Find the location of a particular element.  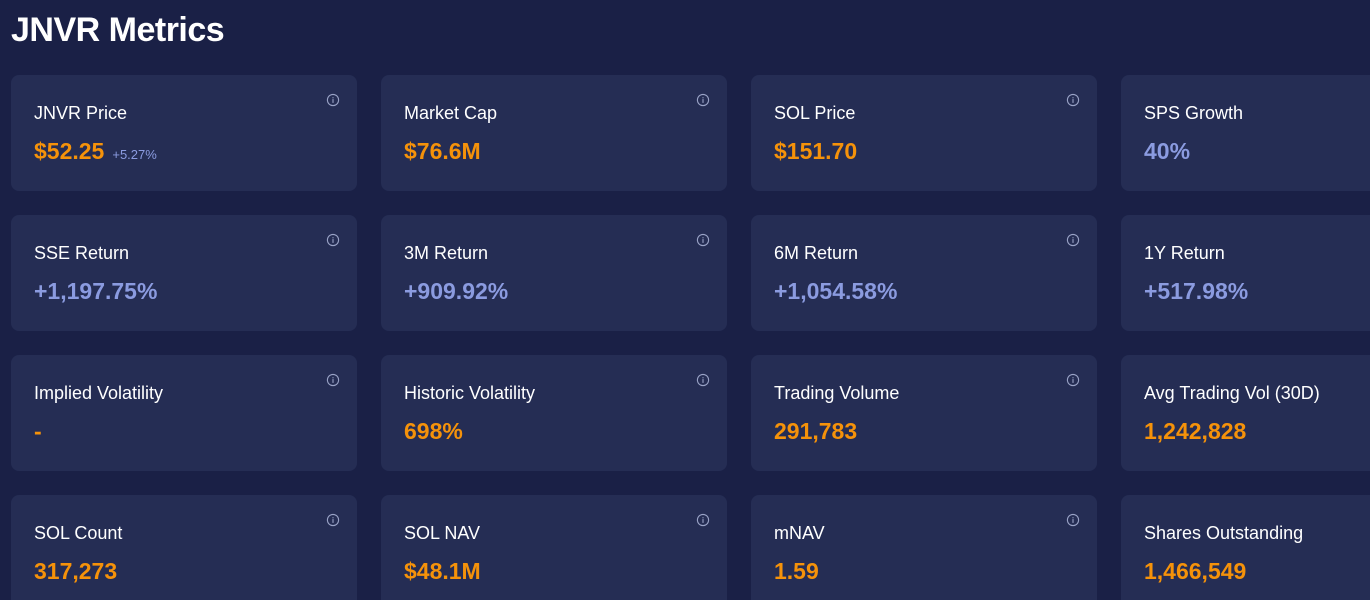

metric-value-row: $48.1M is located at coordinates (554, 571).